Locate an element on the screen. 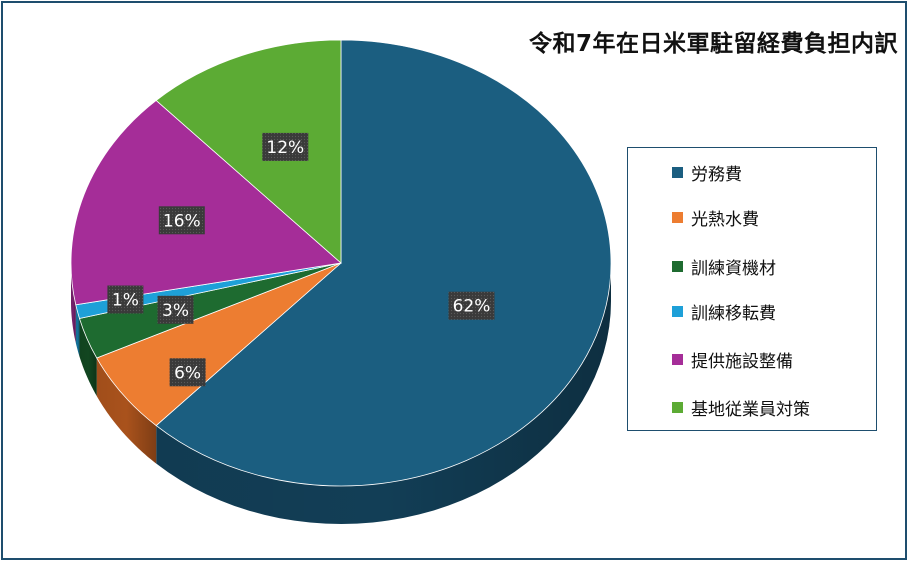 Image resolution: width=912 pixels, height=564 pixels. legend-item: 提供施設整備 is located at coordinates (732, 359).